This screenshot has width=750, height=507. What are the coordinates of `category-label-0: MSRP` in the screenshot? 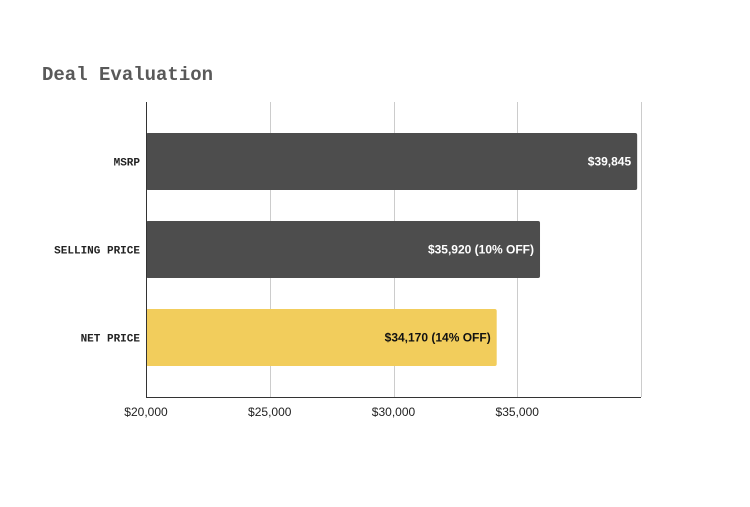 It's located at (127, 164).